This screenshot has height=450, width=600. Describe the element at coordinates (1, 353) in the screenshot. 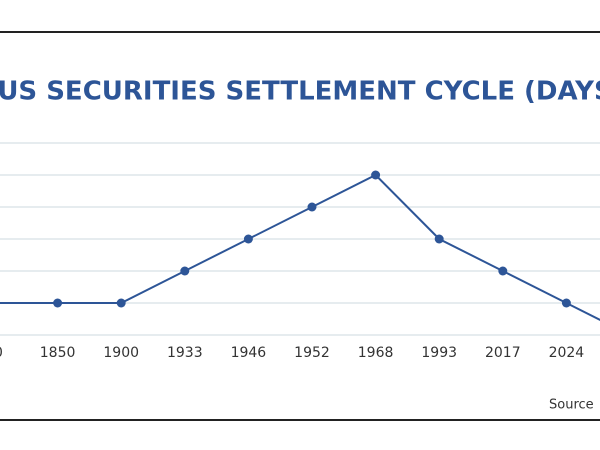

I see `x-tick-label: 00` at that location.